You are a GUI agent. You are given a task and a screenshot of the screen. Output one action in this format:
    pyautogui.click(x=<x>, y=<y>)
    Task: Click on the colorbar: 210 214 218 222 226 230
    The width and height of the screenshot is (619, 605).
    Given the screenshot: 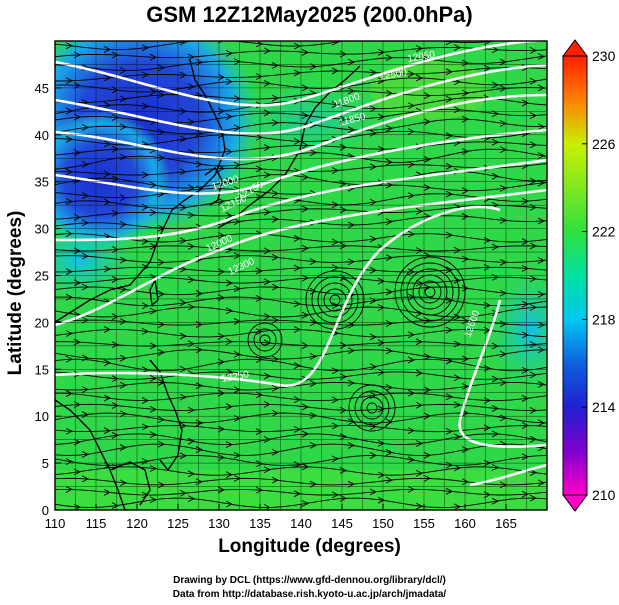 What is the action you would take?
    pyautogui.click(x=589, y=275)
    